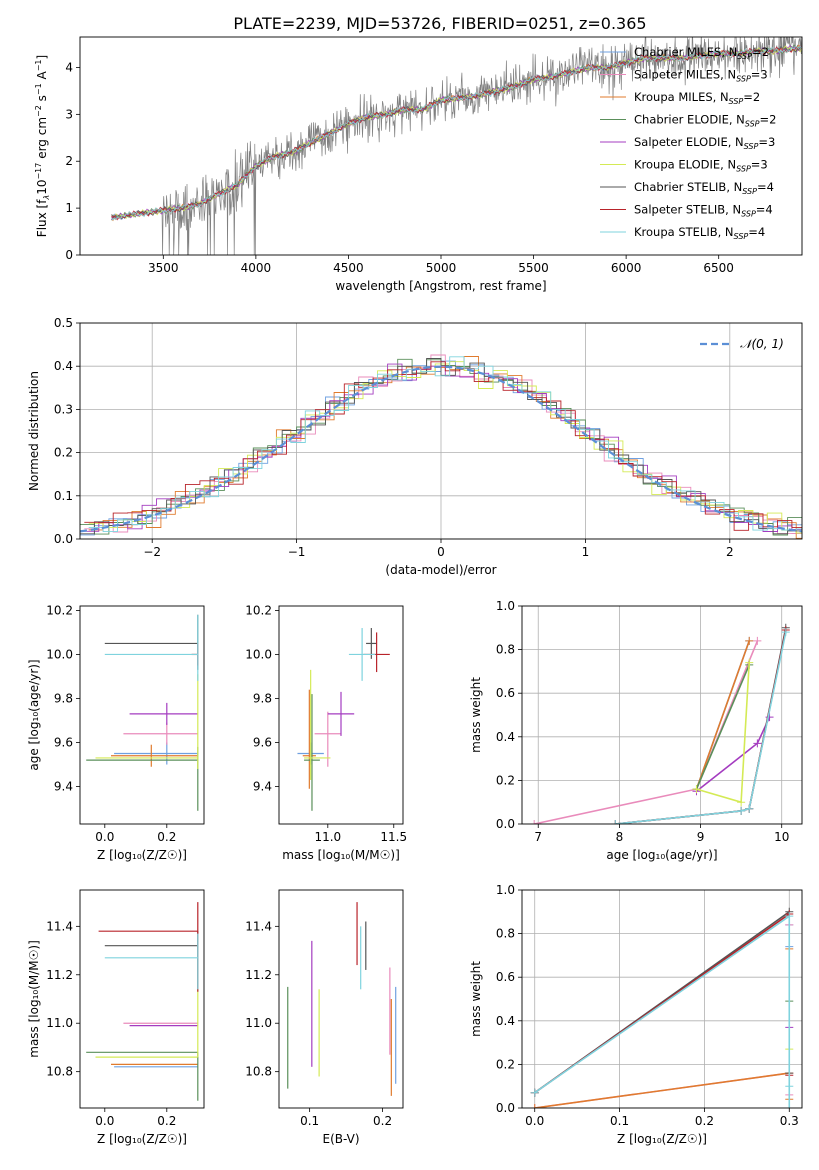  What do you see at coordinates (704, 188) in the screenshot?
I see `legend-label: Chabrier STELIB, NSSP=4` at bounding box center [704, 188].